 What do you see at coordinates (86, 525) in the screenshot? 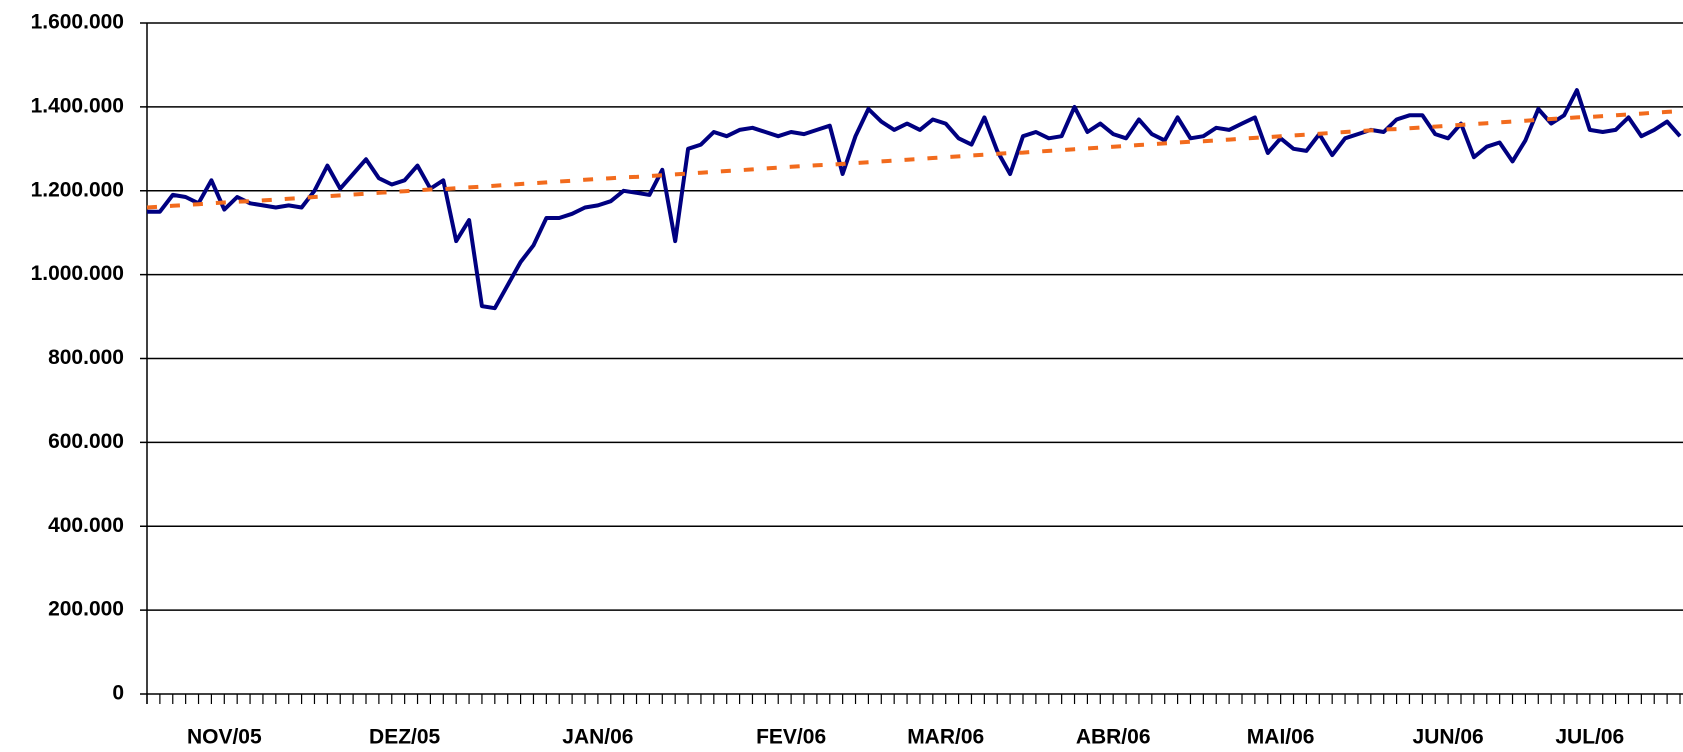
I see `y-tick-label: 400.000` at bounding box center [86, 525].